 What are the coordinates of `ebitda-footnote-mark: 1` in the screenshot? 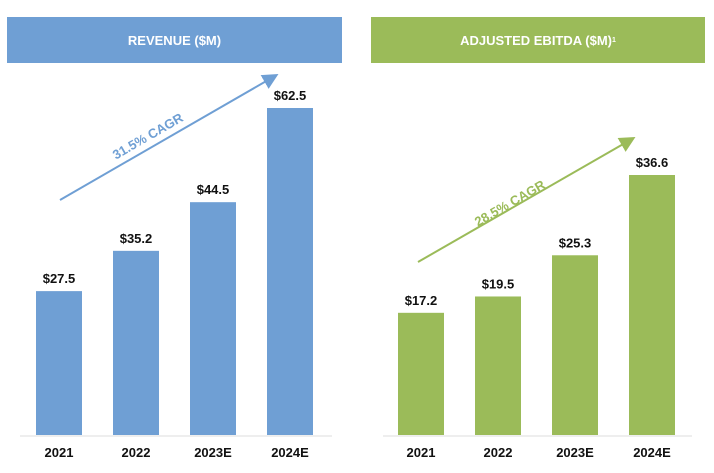 It's located at (614, 40).